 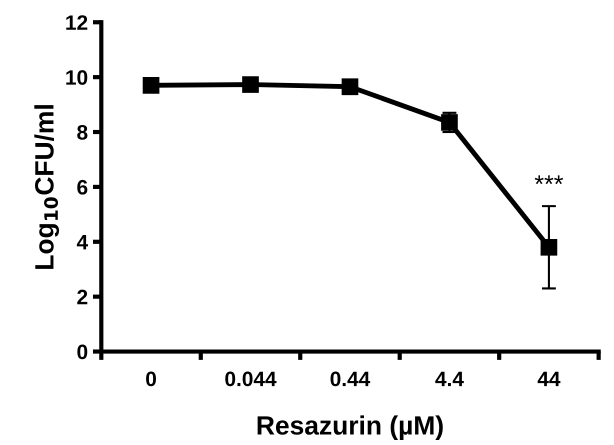 I want to click on x-tick-label: 44, so click(x=549, y=379).